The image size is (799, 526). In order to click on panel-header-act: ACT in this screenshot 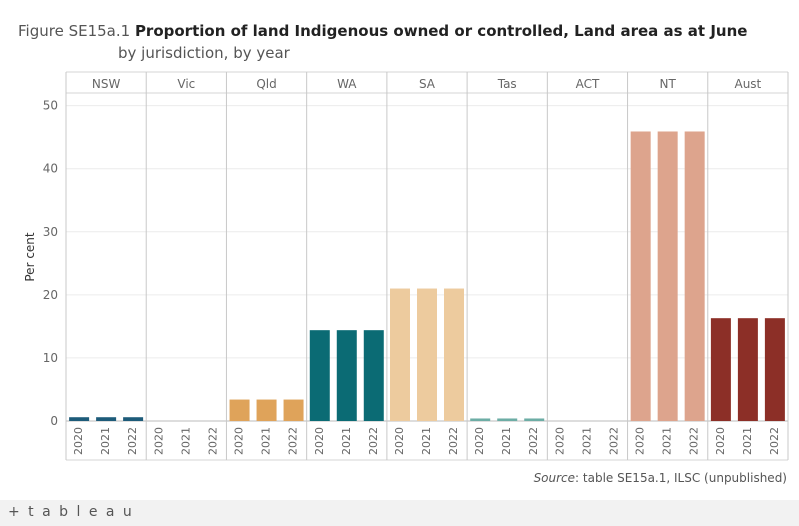, I will do `click(588, 84)`.